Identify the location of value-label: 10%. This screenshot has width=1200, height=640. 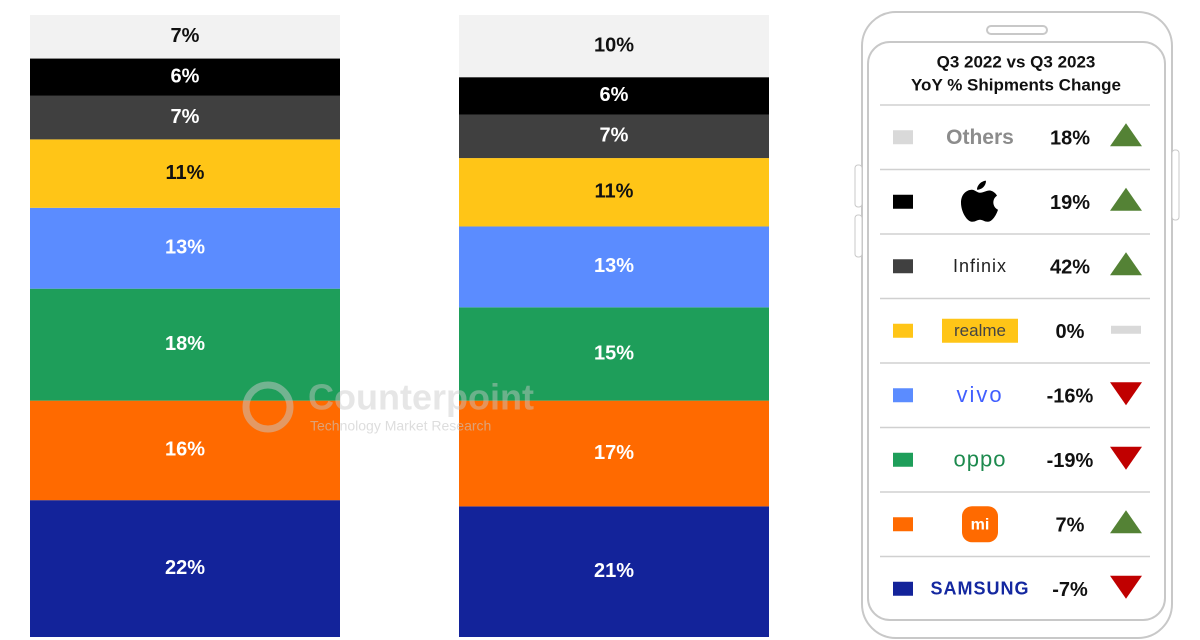
(614, 45).